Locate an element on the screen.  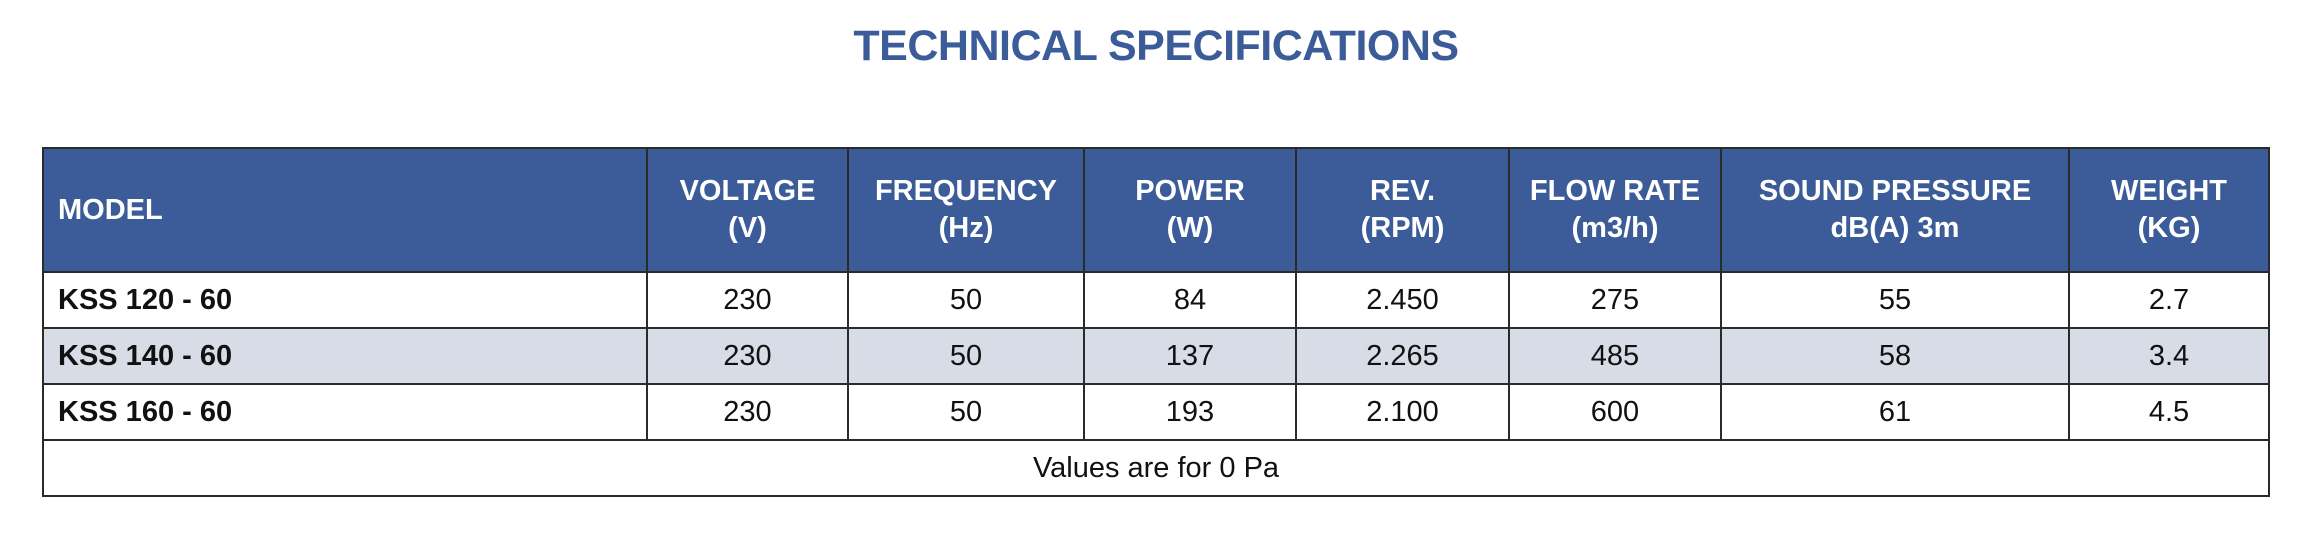
header-unit: dB(A) 3m is located at coordinates (1895, 228).